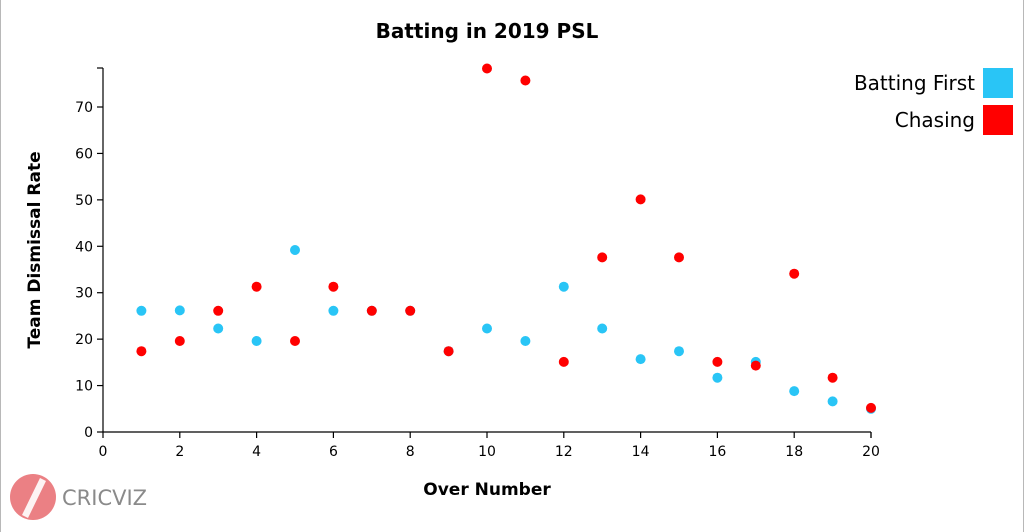 This screenshot has width=1024, height=532. Describe the element at coordinates (84, 294) in the screenshot. I see `y-tick-label: 30` at that location.